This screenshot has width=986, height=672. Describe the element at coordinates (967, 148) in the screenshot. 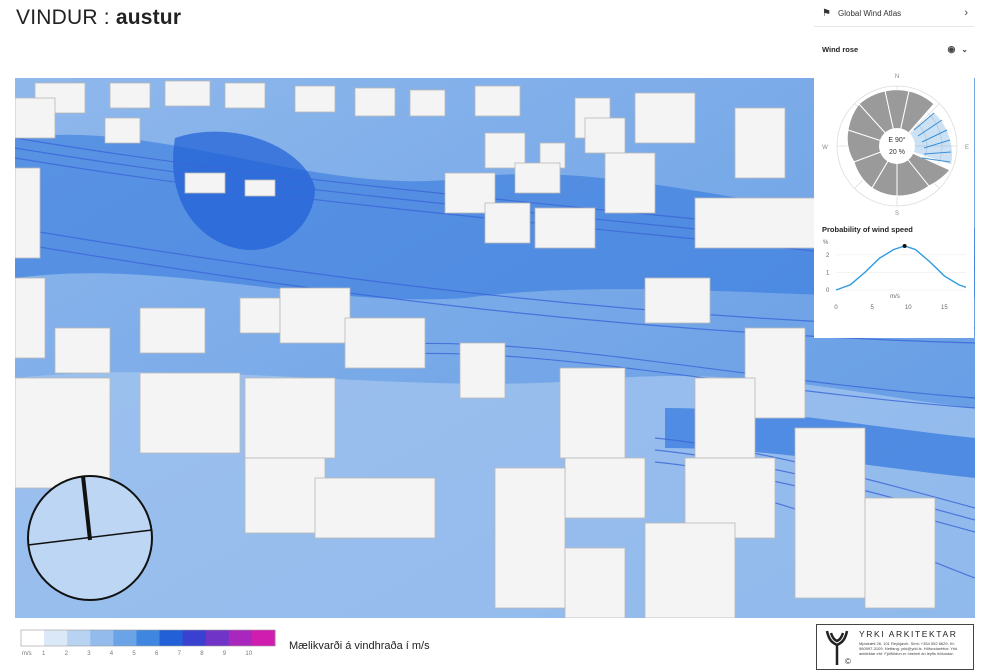

I see `direction-e: E` at that location.